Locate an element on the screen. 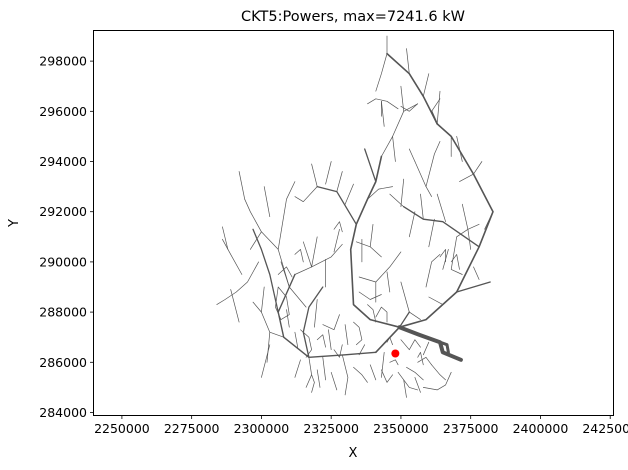 The height and width of the screenshot is (470, 628). x-tick-label: 2425000 is located at coordinates (605, 428).